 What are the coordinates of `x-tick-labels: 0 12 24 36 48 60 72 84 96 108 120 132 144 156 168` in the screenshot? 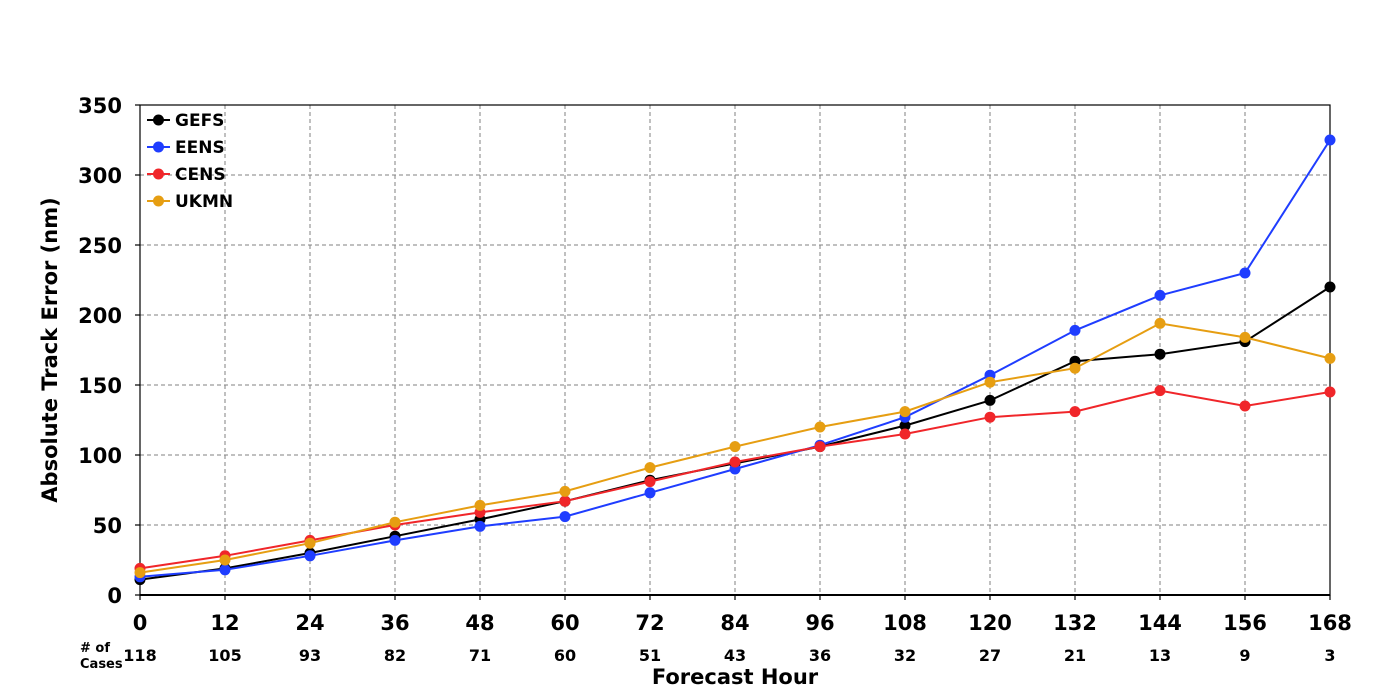 It's located at (742, 615).